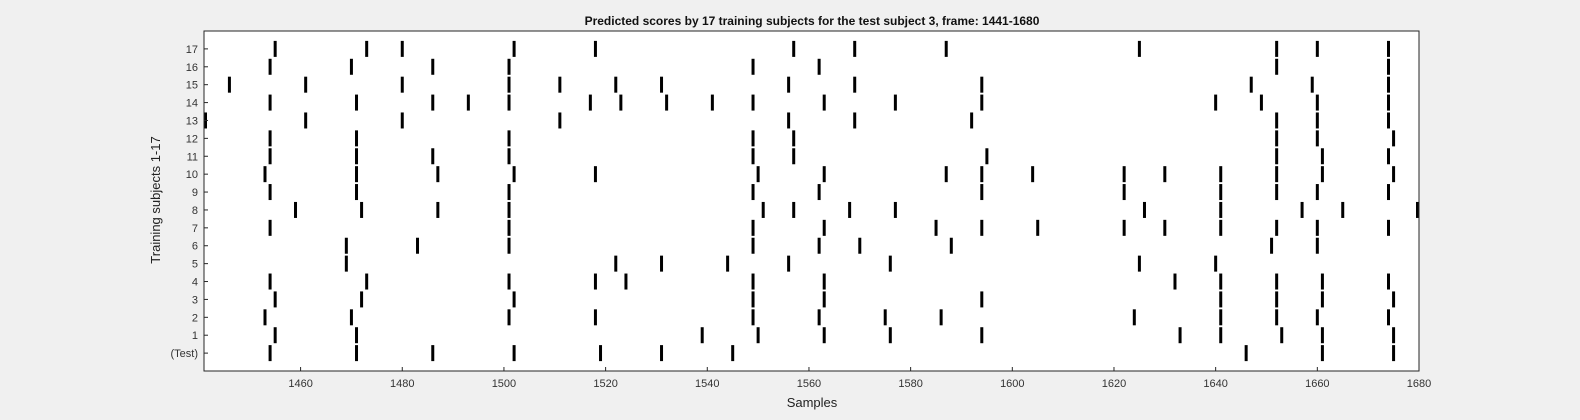 The width and height of the screenshot is (1580, 420). Describe the element at coordinates (1317, 384) in the screenshot. I see `x-tick-label: 1660` at that location.